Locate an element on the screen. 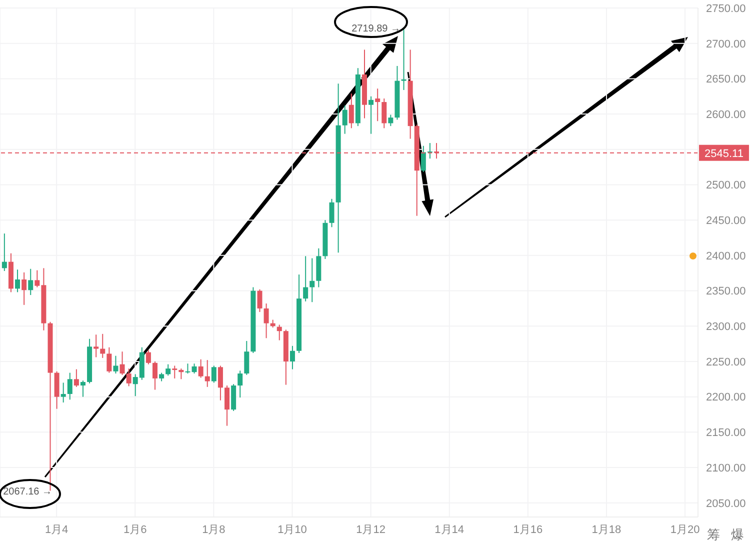  y-tick-label: 2250.00 is located at coordinates (726, 362).